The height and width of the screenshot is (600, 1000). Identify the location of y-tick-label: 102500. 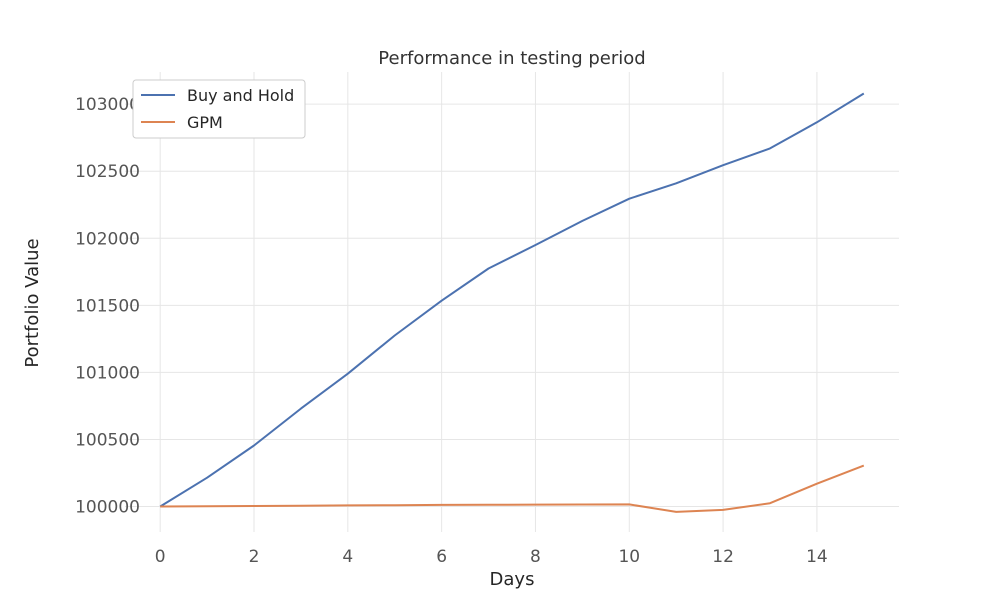
(107, 172).